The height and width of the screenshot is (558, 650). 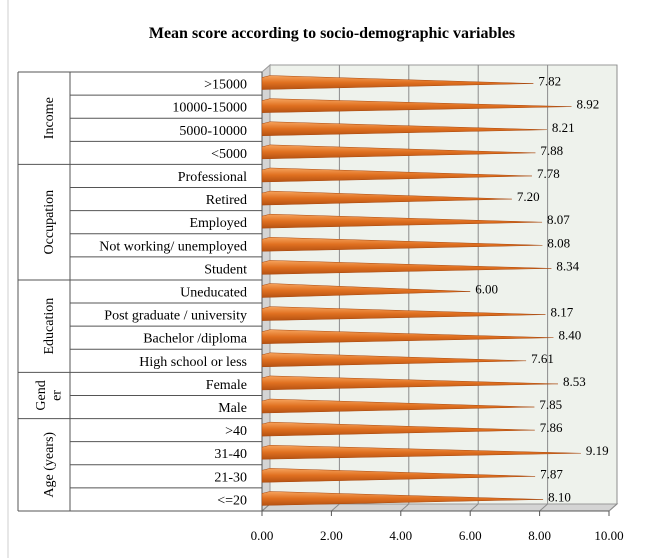 I want to click on category-label: High school or less, so click(x=193, y=362).